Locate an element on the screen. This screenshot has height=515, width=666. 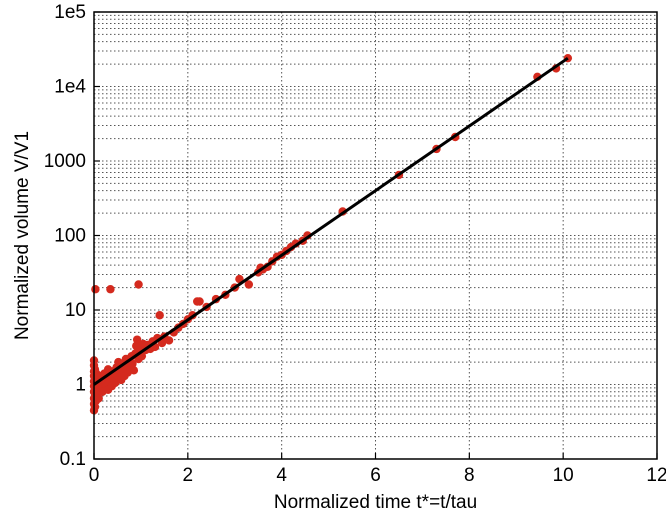
y-axis-label: Normalized volume V/V1 is located at coordinates (22, 235).